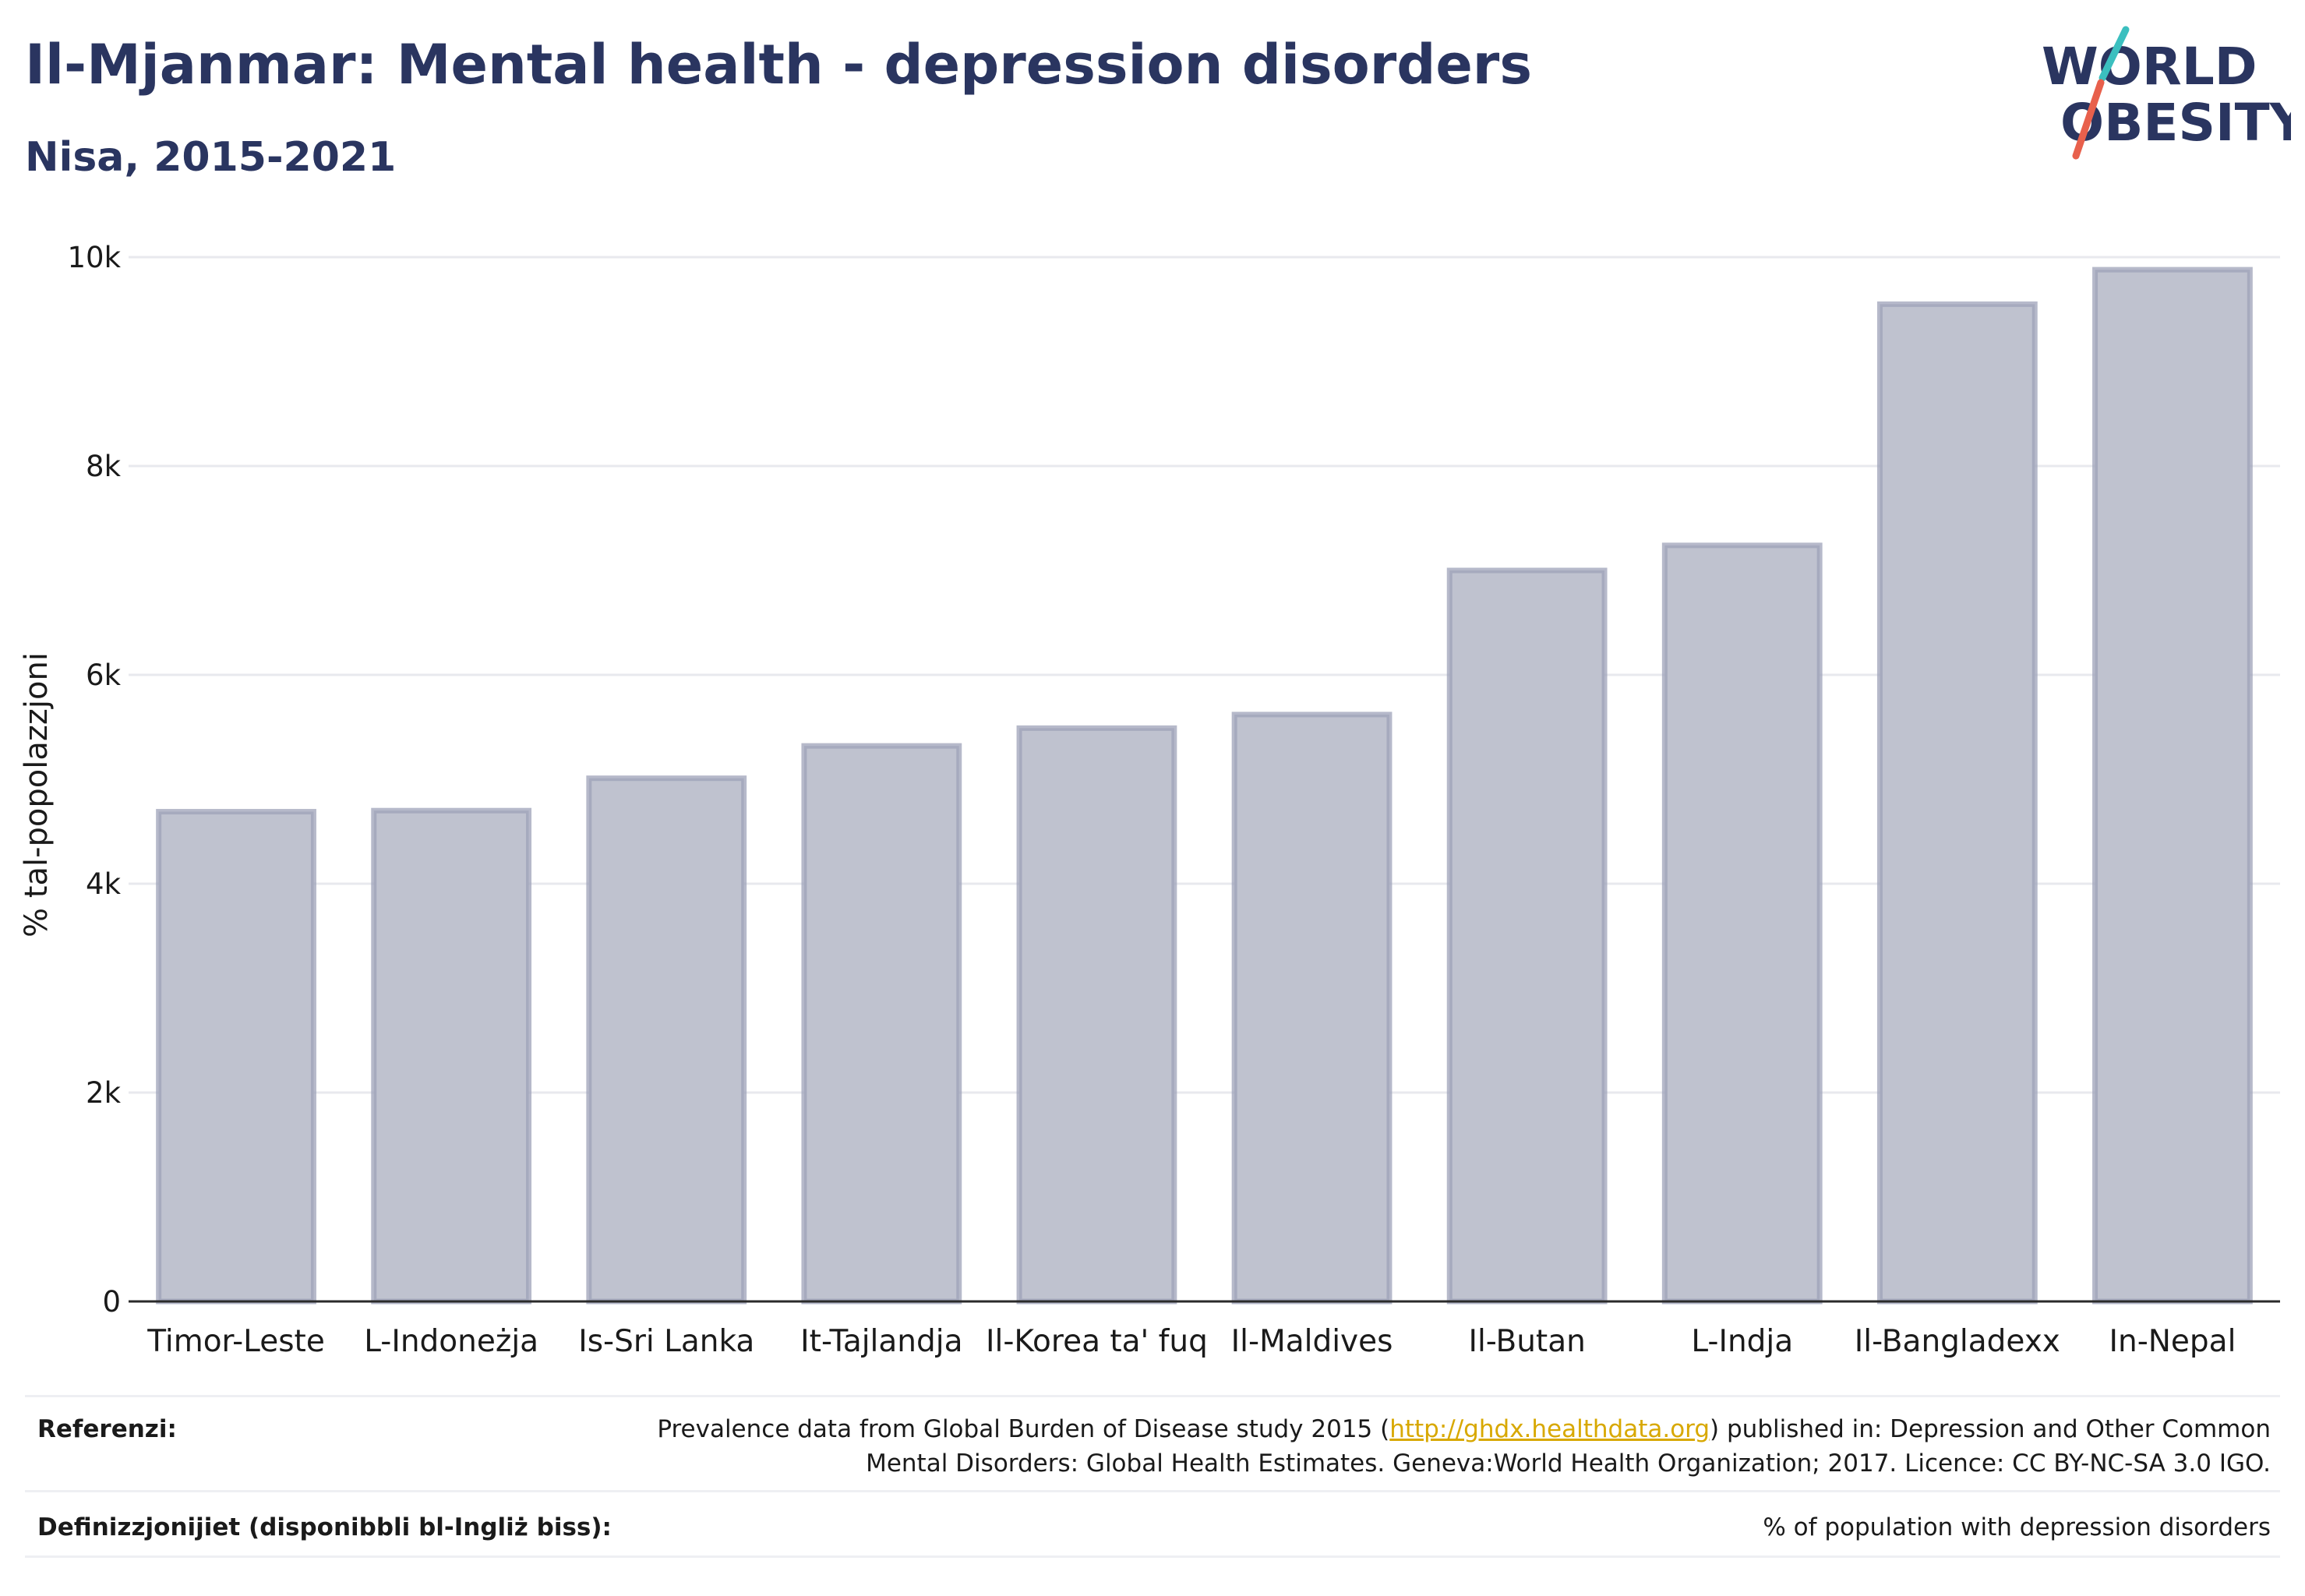  I want to click on x-tick-label: Il-Bangladexx, so click(1957, 1341).